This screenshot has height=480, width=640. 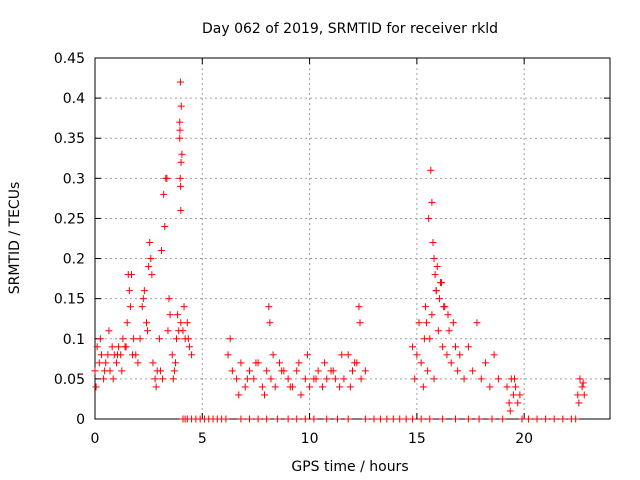 What do you see at coordinates (524, 439) in the screenshot?
I see `x-tick-label: 20` at bounding box center [524, 439].